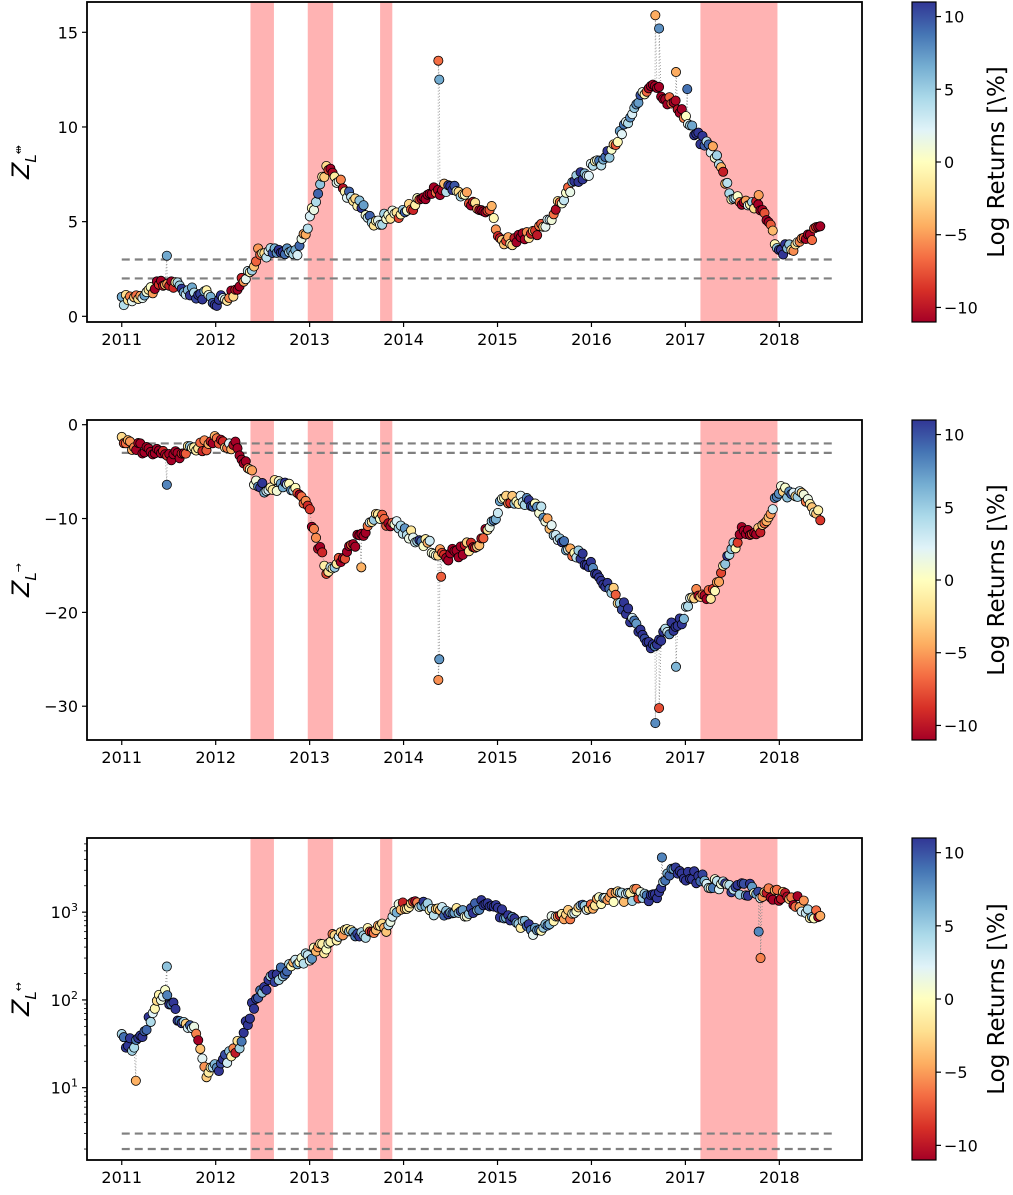 The width and height of the screenshot is (1013, 1195). Describe the element at coordinates (949, 507) in the screenshot. I see `colorbar-tick-label: 5` at that location.